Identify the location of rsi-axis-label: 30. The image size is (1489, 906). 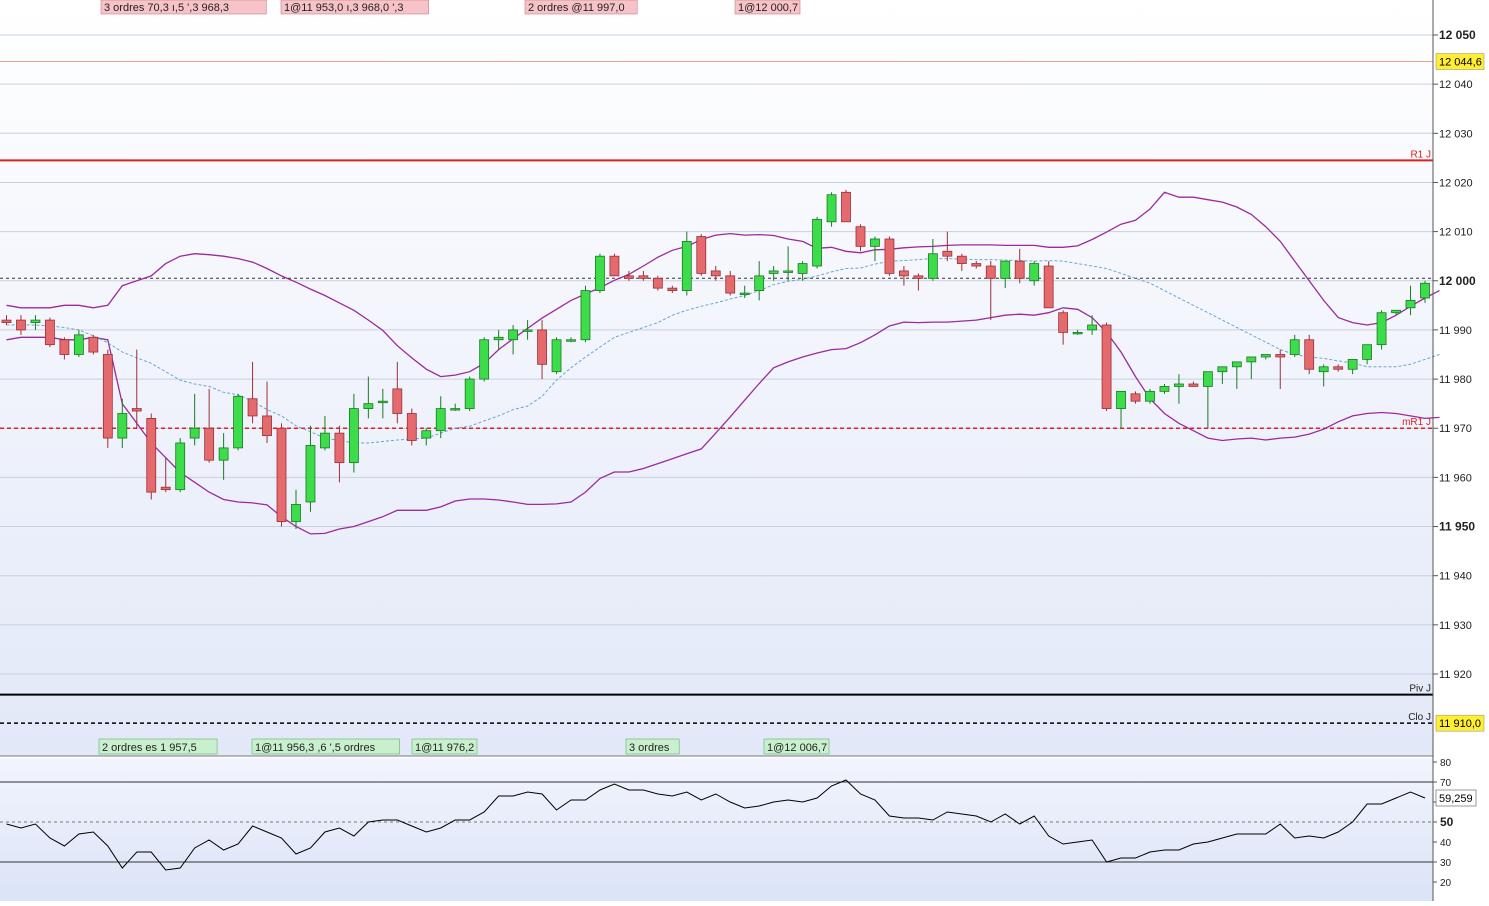
(1446, 863).